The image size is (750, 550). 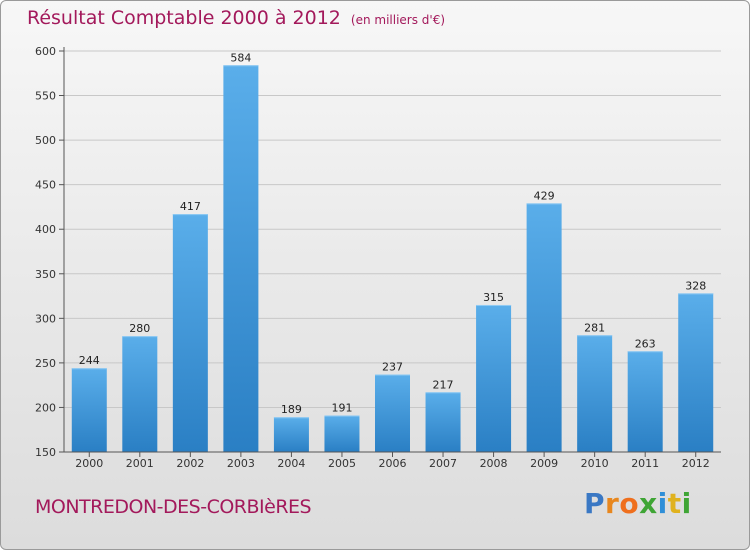 What do you see at coordinates (674, 503) in the screenshot?
I see `logo-letter: t` at bounding box center [674, 503].